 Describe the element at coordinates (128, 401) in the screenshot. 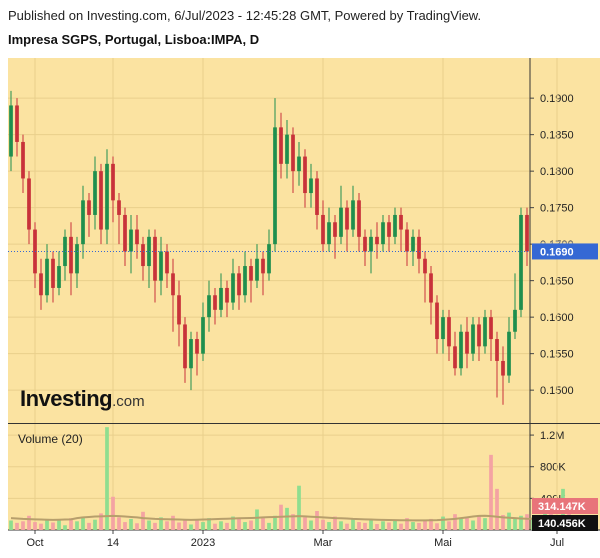

I see `logo-suffix: .com` at that location.